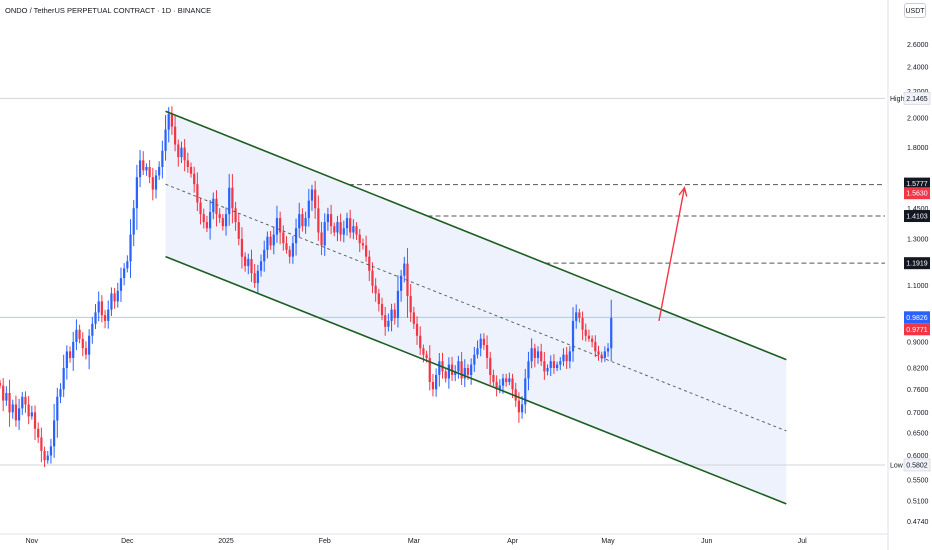  I want to click on x-tick-label: May, so click(608, 541).